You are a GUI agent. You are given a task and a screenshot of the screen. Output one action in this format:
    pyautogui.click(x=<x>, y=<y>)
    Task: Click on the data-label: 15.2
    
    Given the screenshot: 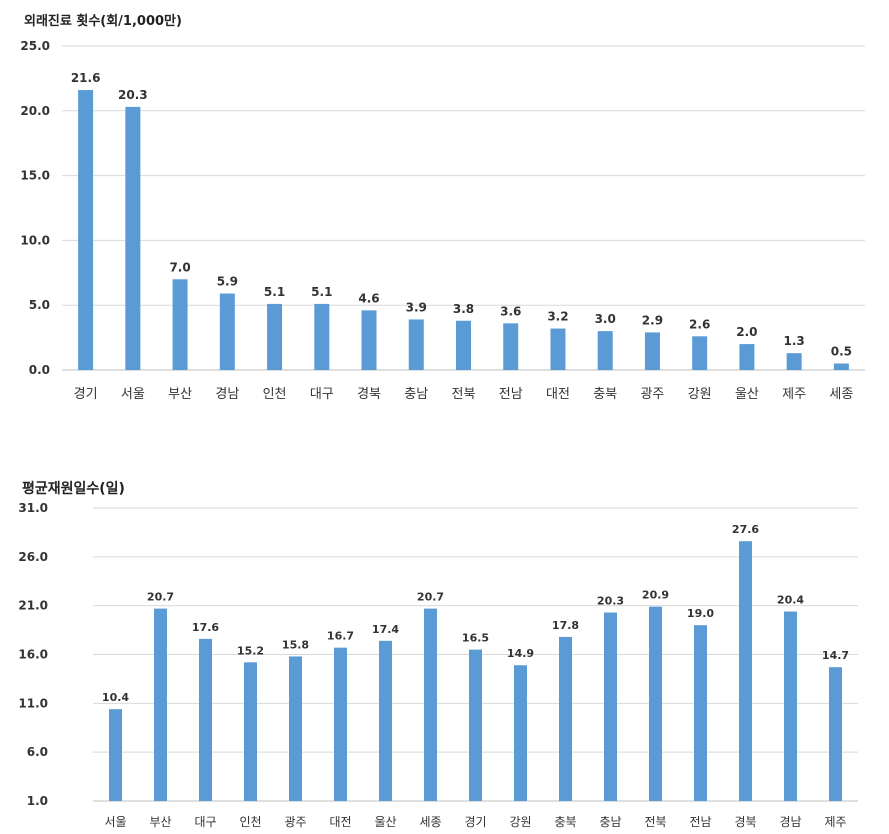 What is the action you would take?
    pyautogui.click(x=250, y=650)
    